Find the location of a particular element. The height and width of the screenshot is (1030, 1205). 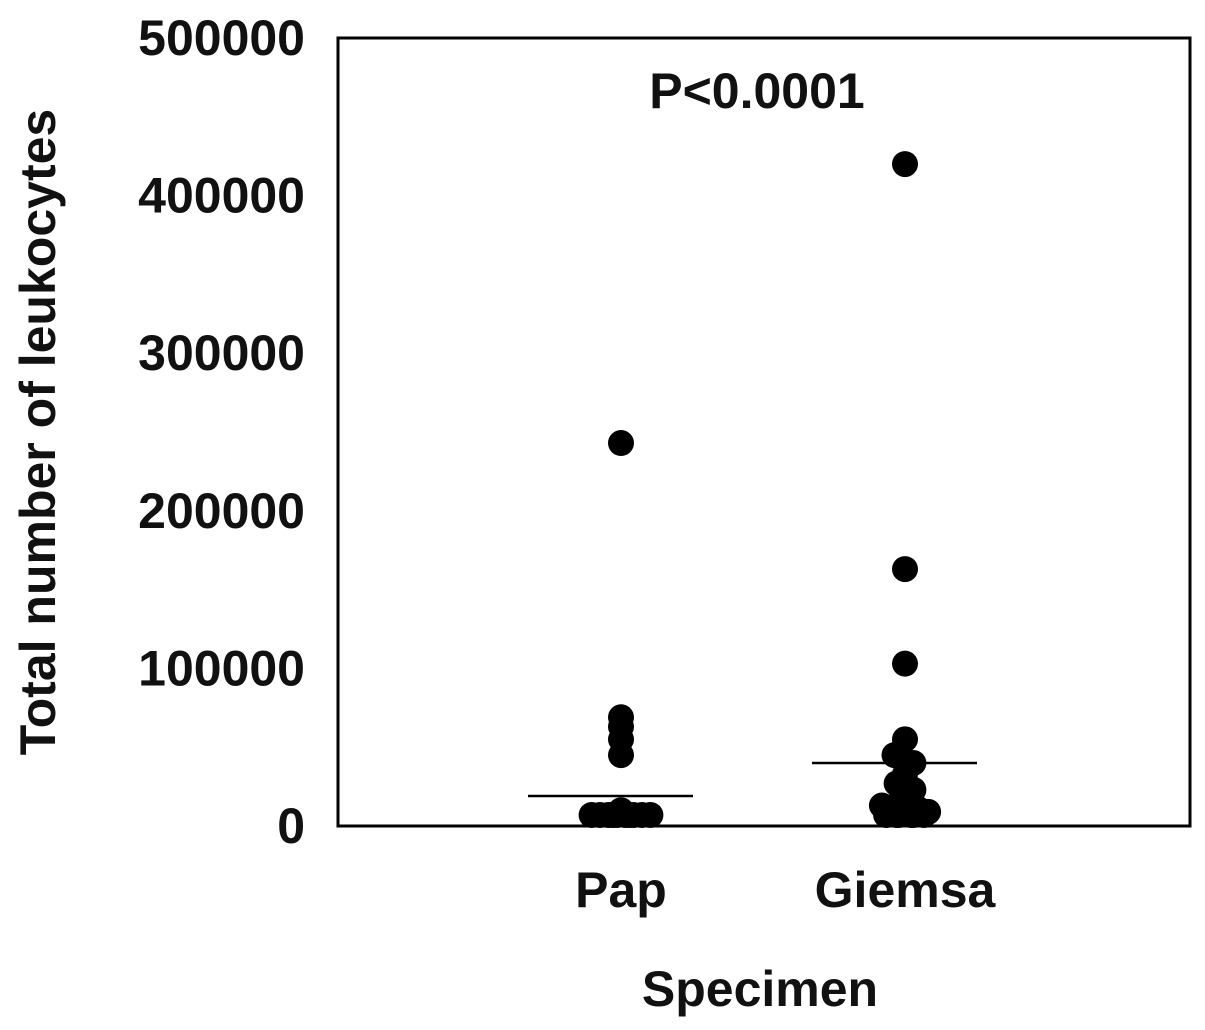

y-axis-ticks: 0 100000 200000 300000 400000 500000 is located at coordinates (221, 432).